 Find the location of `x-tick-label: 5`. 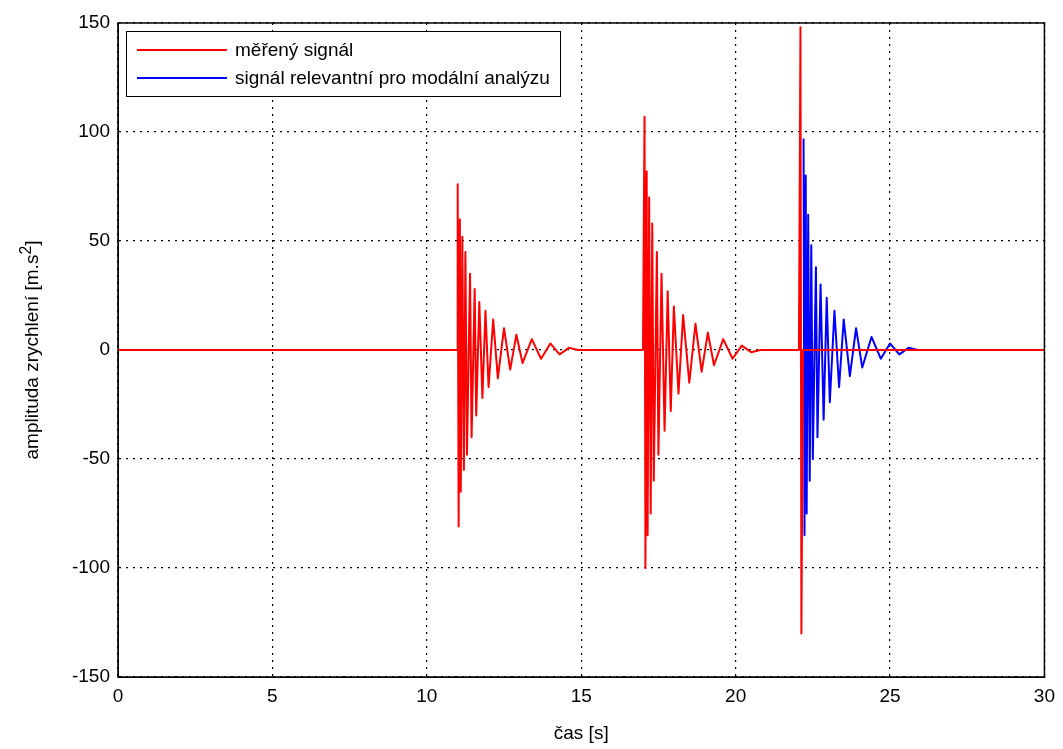

x-tick-label: 5 is located at coordinates (272, 695).